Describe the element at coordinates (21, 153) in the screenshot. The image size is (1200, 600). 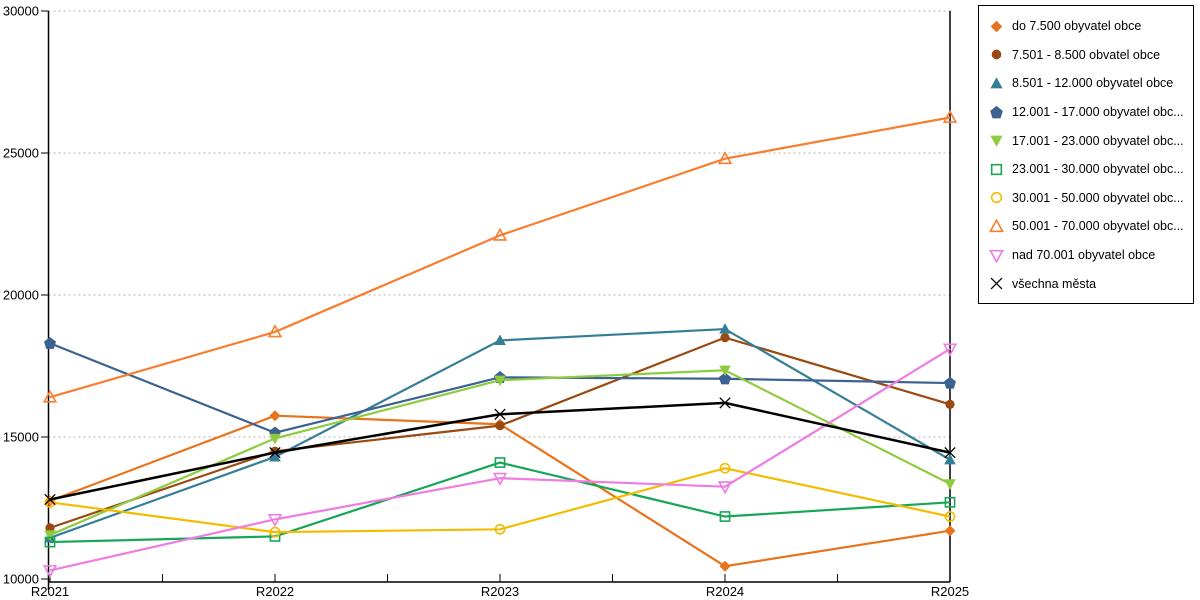
I see `y-tick-label: 25000` at that location.